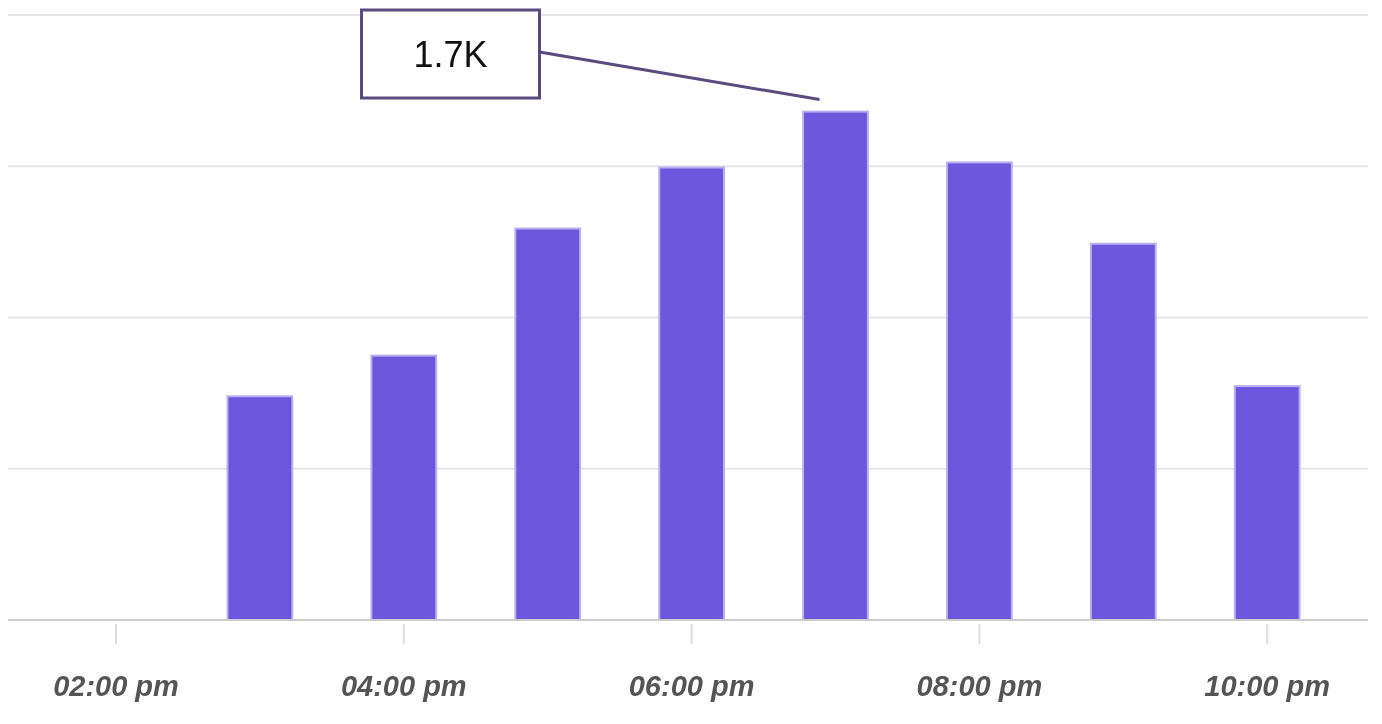 Image resolution: width=1382 pixels, height=724 pixels. Describe the element at coordinates (450, 54) in the screenshot. I see `text: 1.7K` at that location.